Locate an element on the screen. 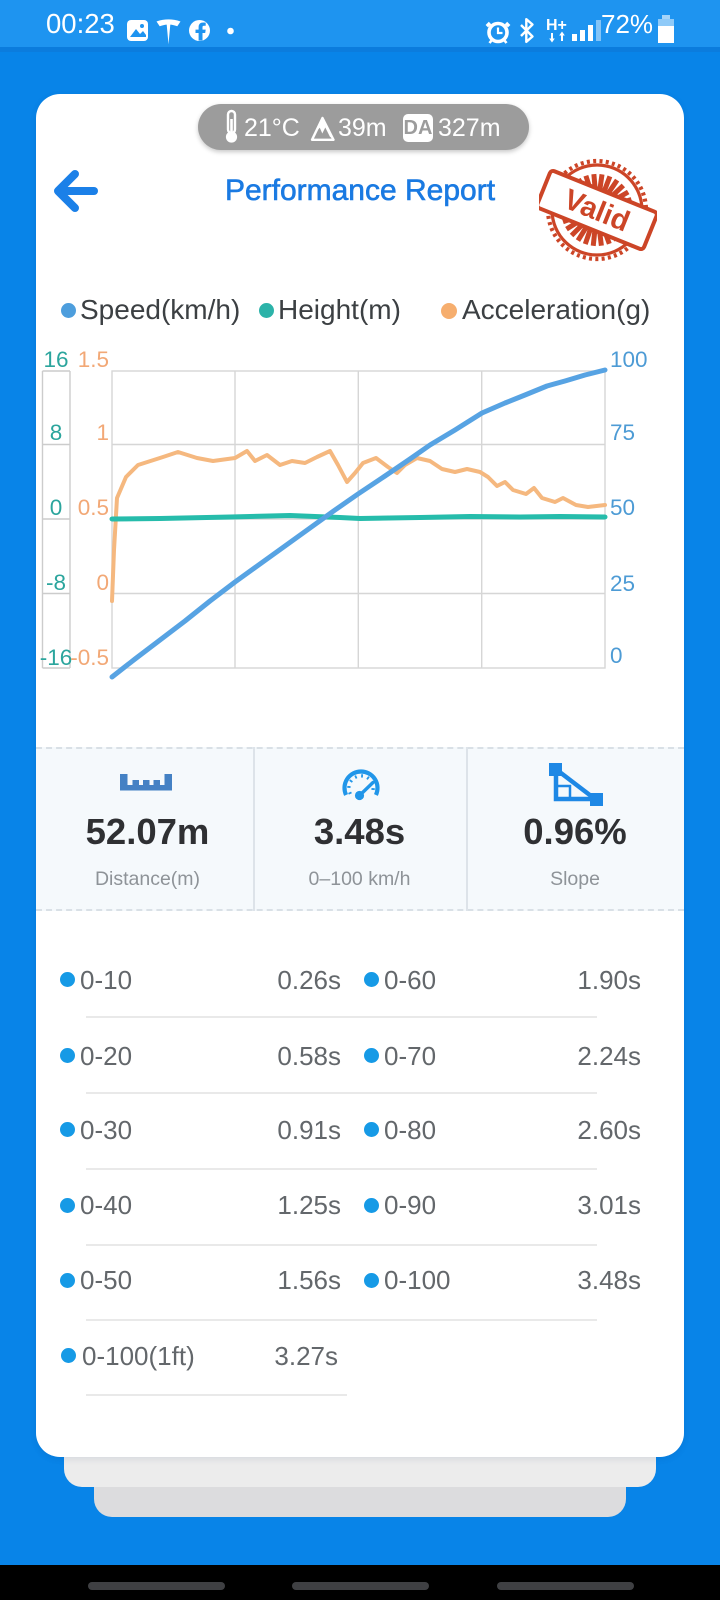  svg-text: -0.5 is located at coordinates (89, 657).